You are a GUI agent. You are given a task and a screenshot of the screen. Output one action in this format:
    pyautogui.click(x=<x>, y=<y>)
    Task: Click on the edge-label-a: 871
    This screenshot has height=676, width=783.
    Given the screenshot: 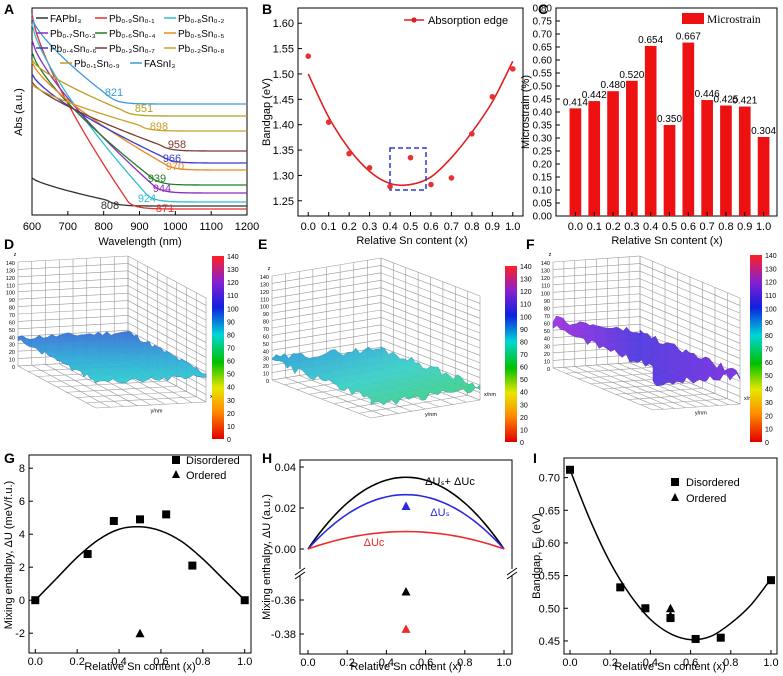 What is the action you would take?
    pyautogui.click(x=165, y=209)
    